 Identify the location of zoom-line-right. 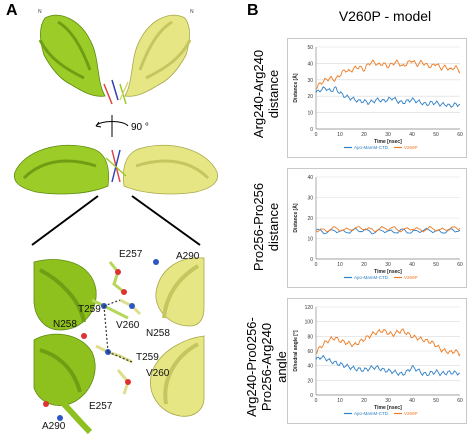
(166, 220).